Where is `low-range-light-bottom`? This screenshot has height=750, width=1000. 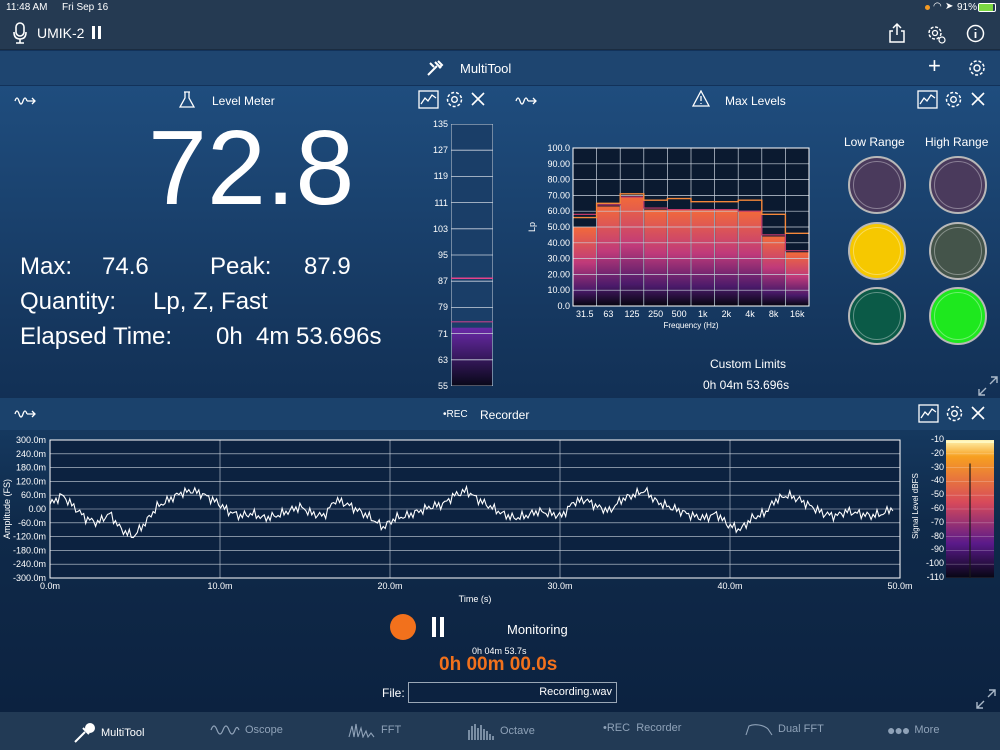
low-range-light-bottom is located at coordinates (877, 316).